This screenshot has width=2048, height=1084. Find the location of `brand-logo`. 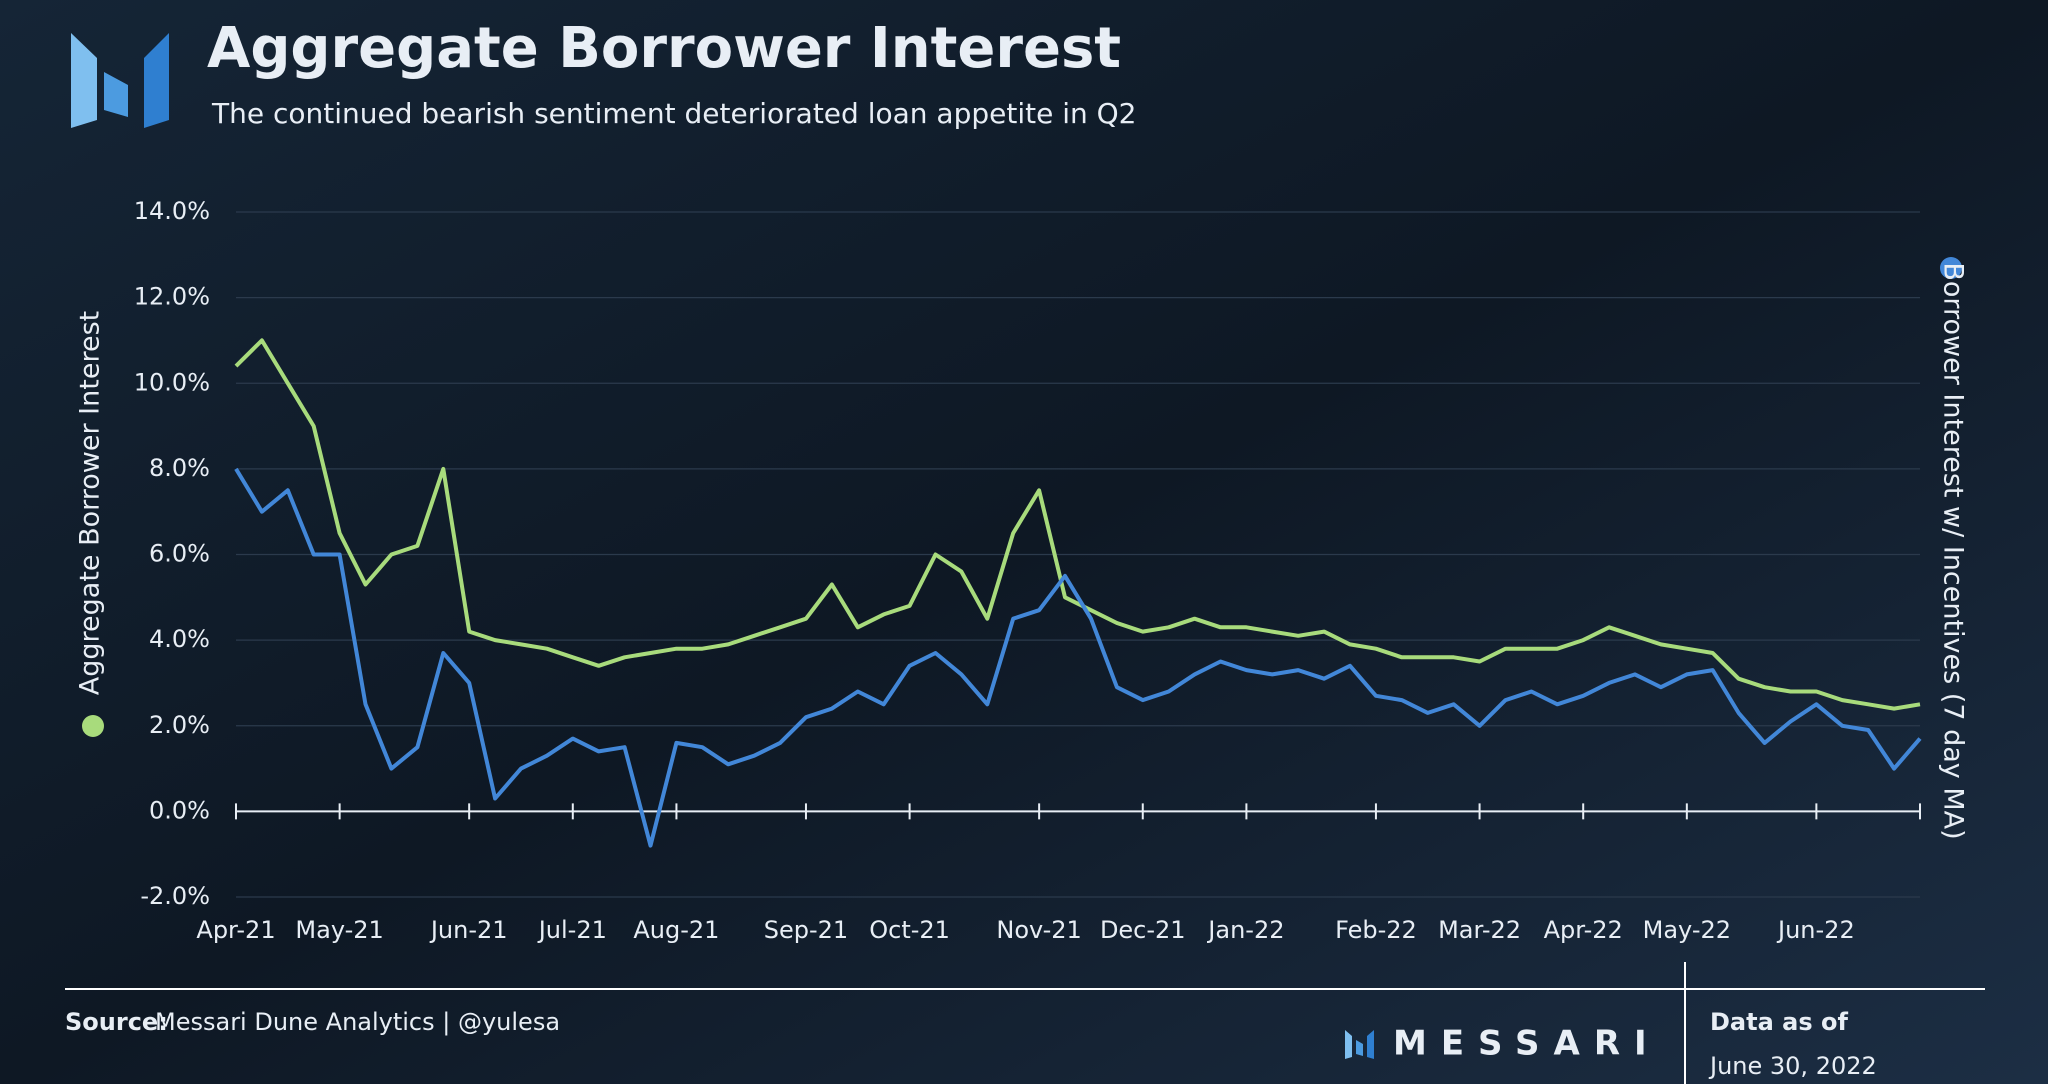

brand-logo is located at coordinates (1359, 1044).